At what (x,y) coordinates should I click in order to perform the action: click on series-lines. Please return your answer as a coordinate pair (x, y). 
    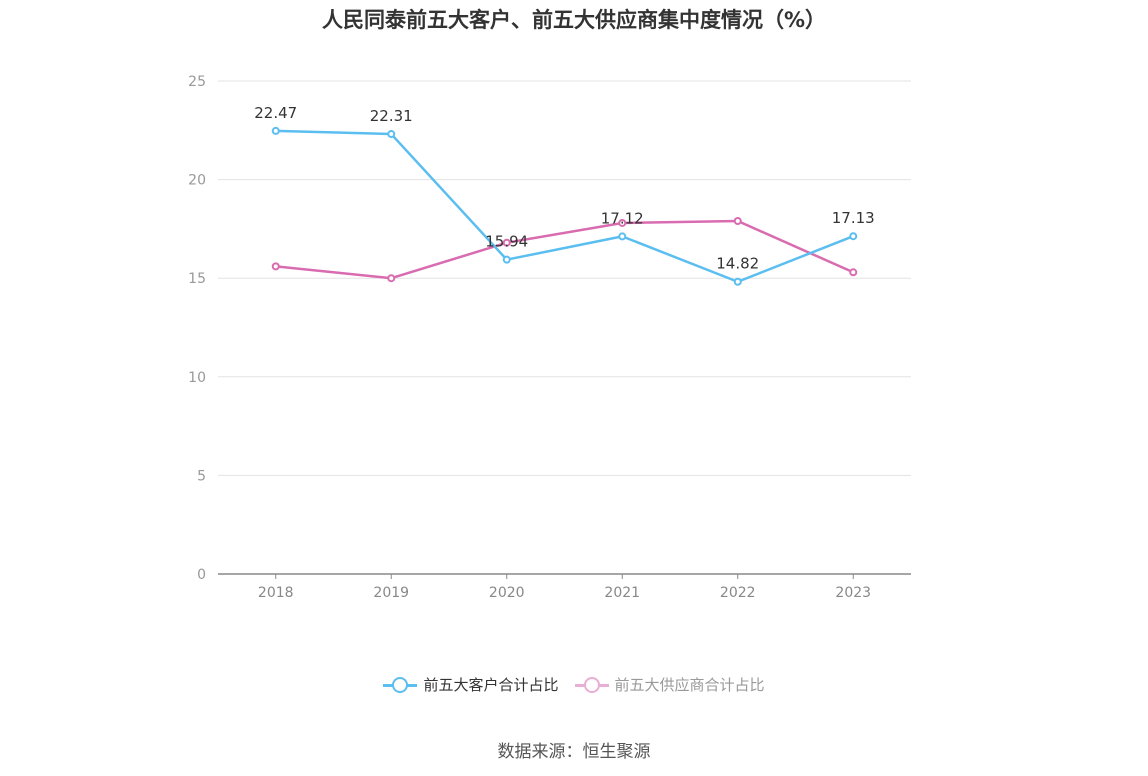
    Looking at the image, I should click on (564, 206).